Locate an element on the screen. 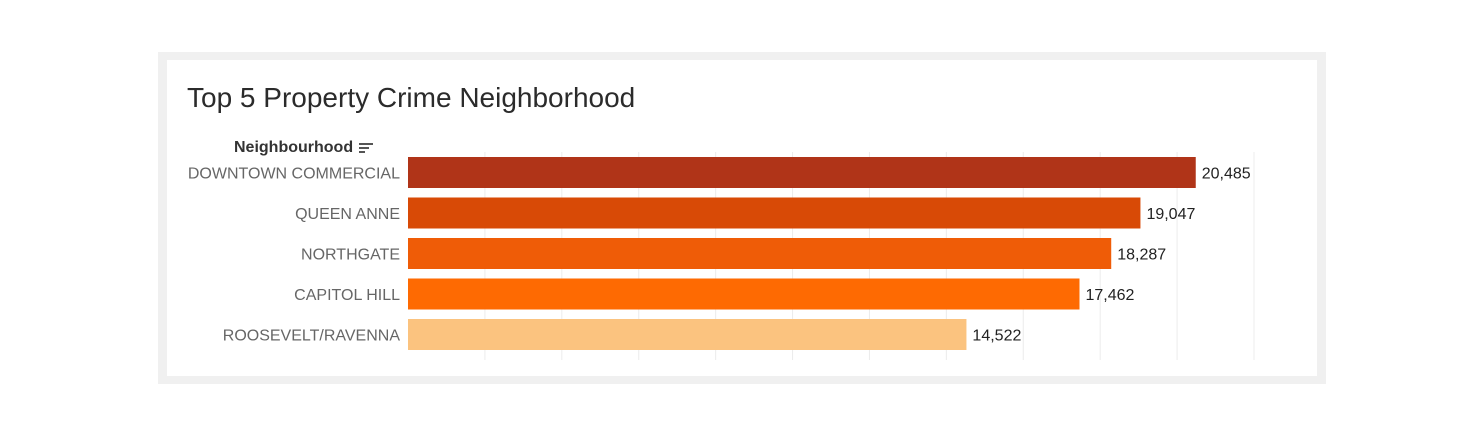 The width and height of the screenshot is (1478, 434). category-label: NORTHGATE is located at coordinates (350, 255).